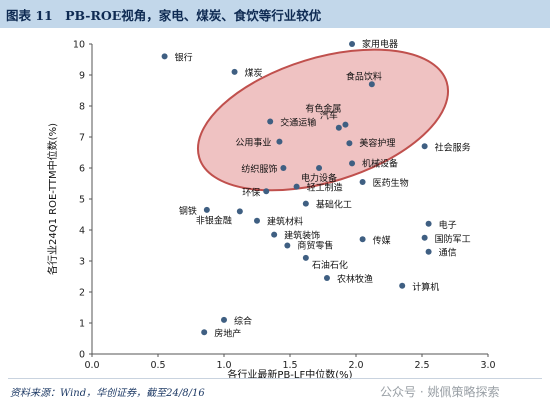 This screenshot has width=550, height=406. I want to click on y-tick-label: 5, so click(82, 200).